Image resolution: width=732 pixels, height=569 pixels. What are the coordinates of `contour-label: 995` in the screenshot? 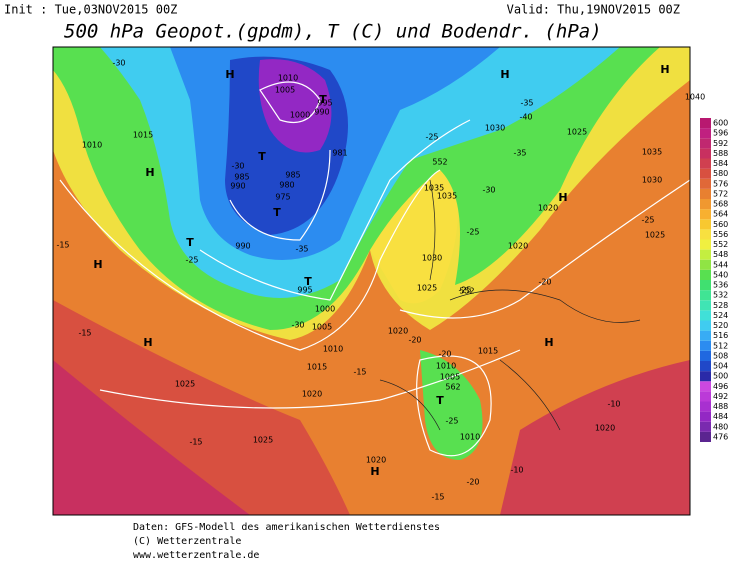 It's located at (324, 103).